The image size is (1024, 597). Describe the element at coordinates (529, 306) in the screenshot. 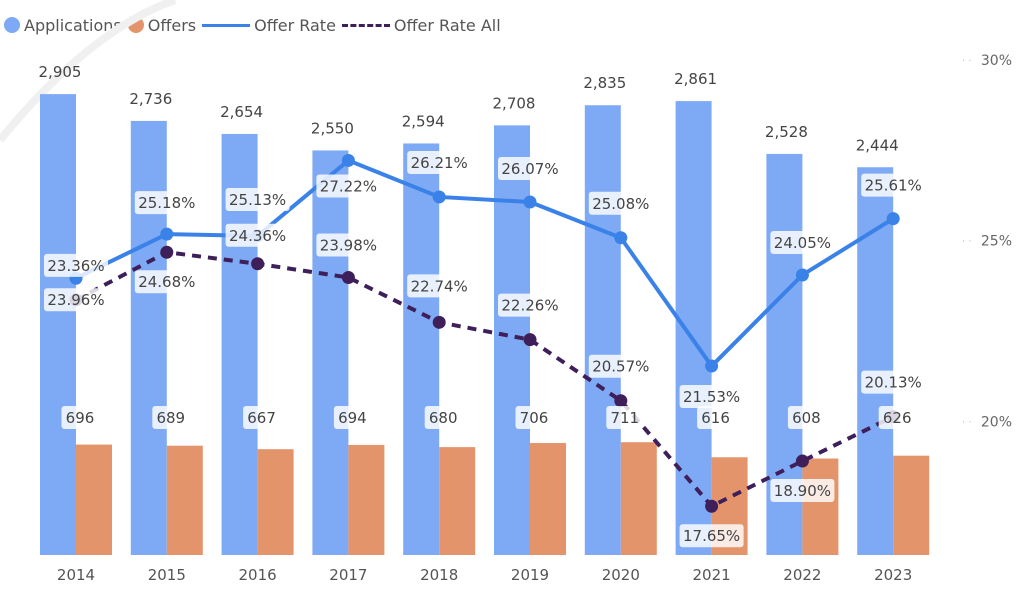

I see `data-label-offer-rate-all-2019: 22.26%` at that location.